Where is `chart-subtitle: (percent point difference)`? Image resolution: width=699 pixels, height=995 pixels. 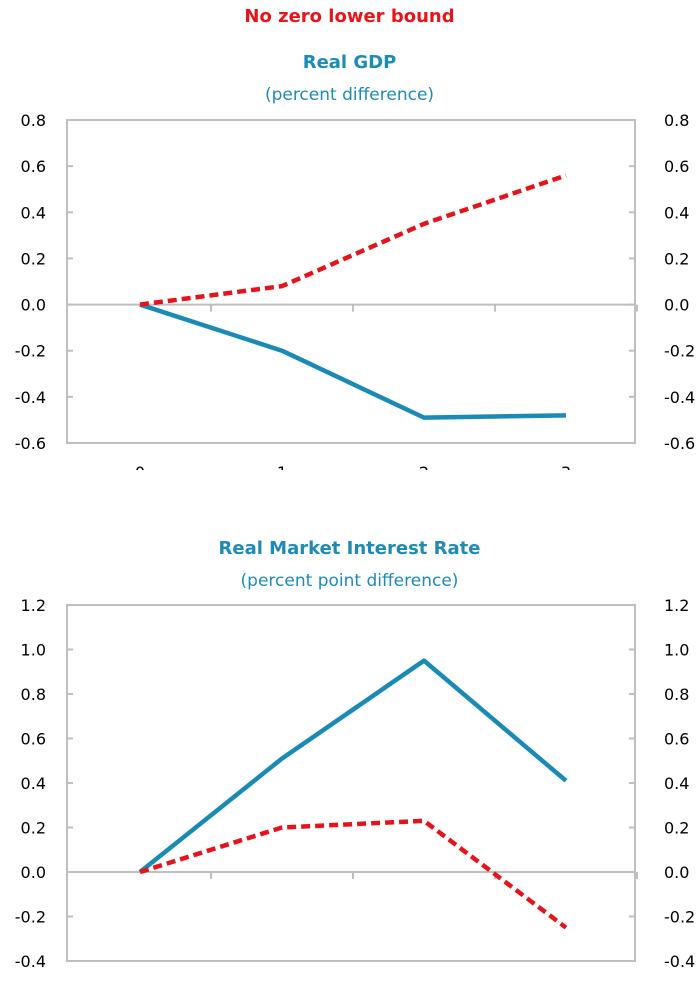
chart-subtitle: (percent point difference) is located at coordinates (349, 581).